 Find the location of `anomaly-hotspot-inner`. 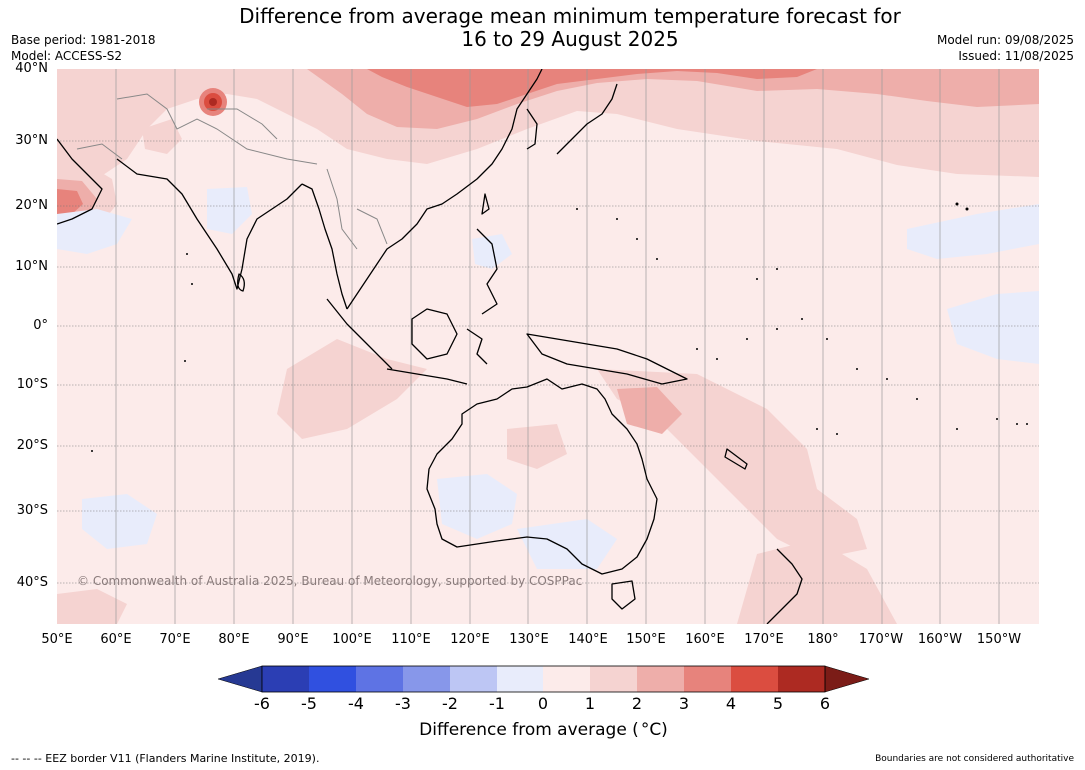

anomaly-hotspot-inner is located at coordinates (213, 102).